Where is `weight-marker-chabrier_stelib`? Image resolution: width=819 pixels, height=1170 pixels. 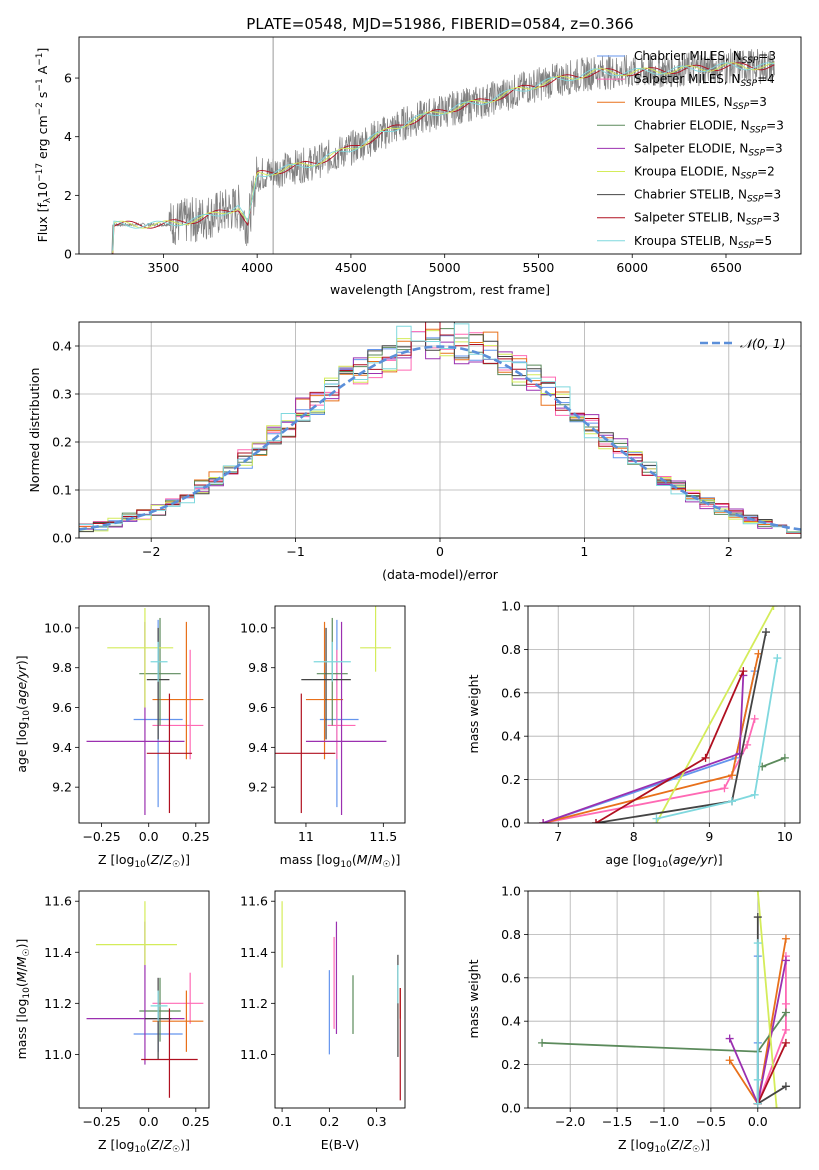 weight-marker-chabrier_stelib is located at coordinates (757, 917).